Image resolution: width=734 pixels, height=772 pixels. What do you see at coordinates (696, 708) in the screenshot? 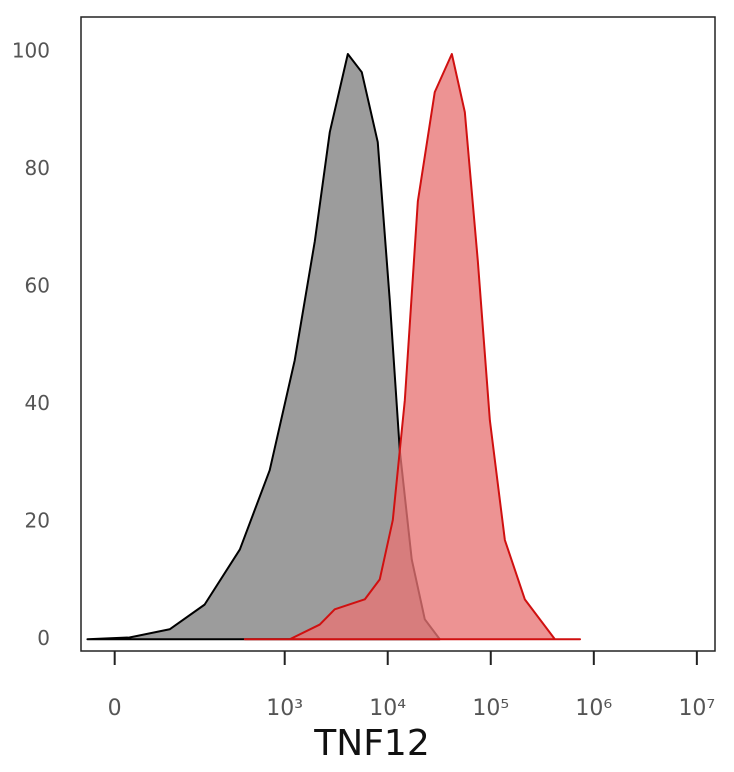
I see `x-tick-label: 10⁷` at bounding box center [696, 708].